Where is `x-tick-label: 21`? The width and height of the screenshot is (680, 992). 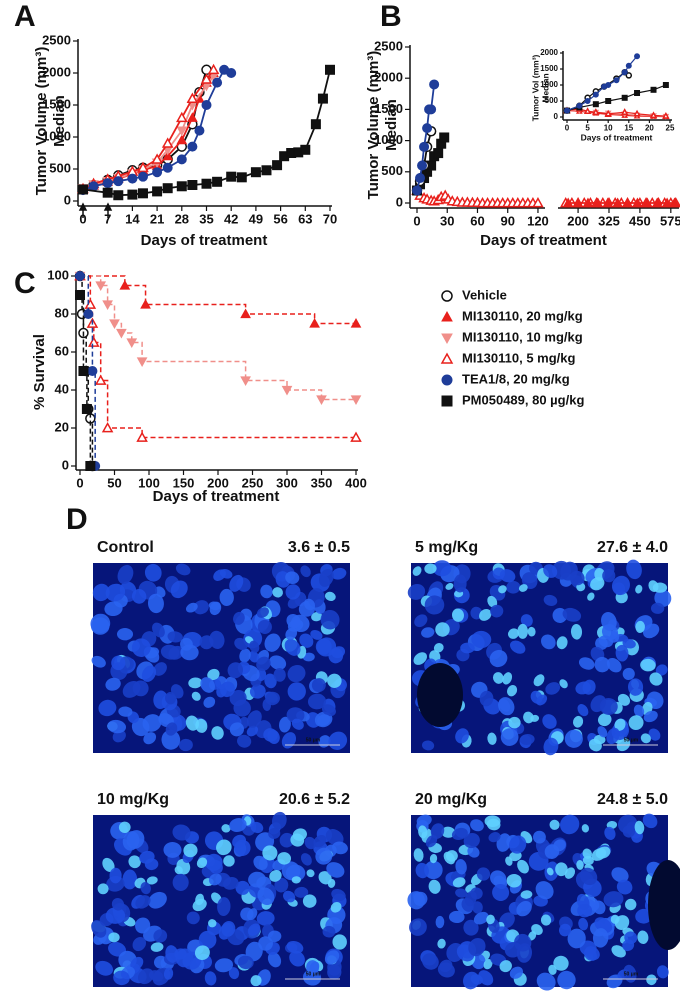 x-tick-label: 21 is located at coordinates (157, 219).